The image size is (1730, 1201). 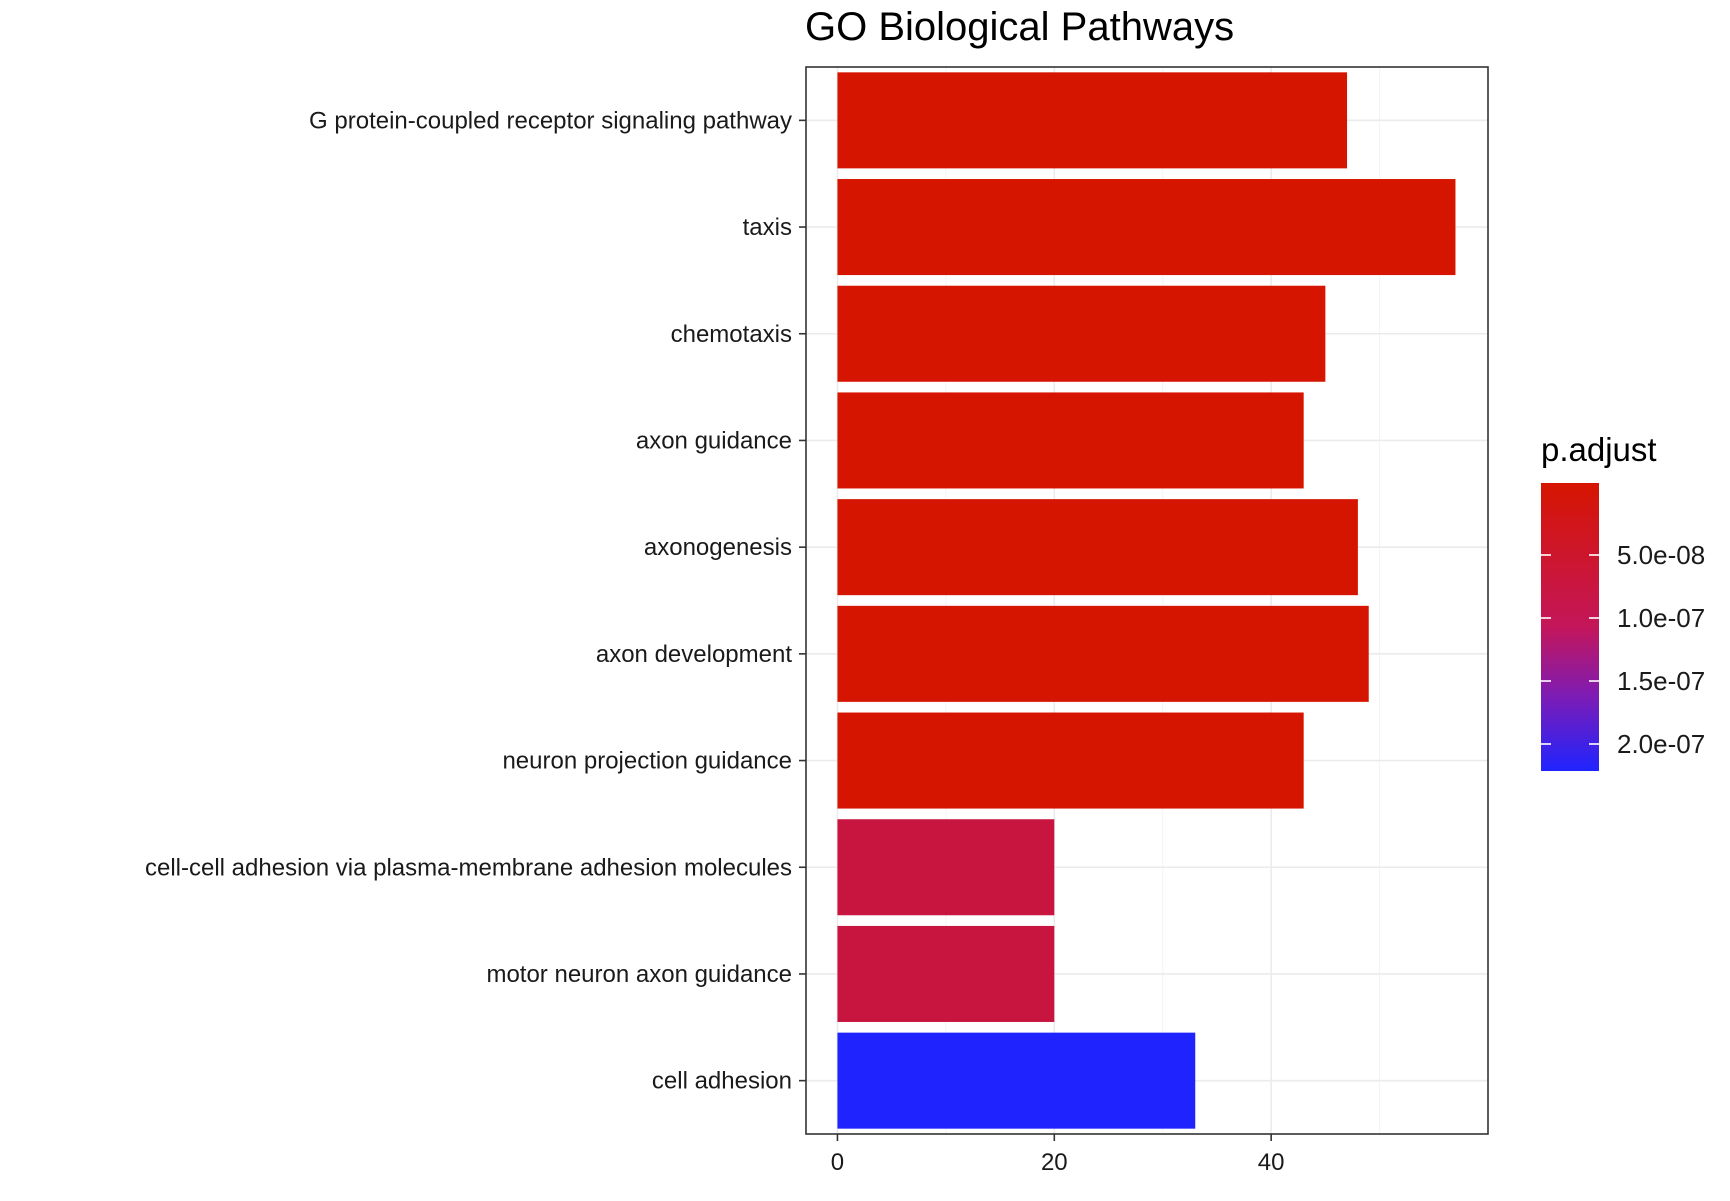 I want to click on x-tick-label: 40, so click(x=1271, y=1162).